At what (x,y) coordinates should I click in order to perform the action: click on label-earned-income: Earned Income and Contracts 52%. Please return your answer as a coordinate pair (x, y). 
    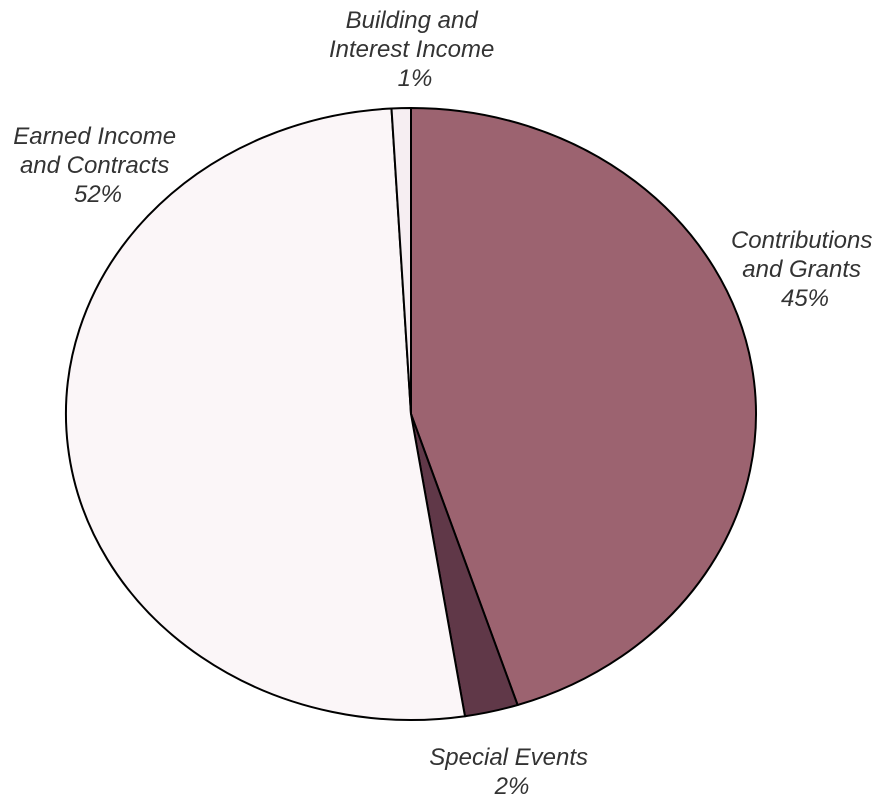
    Looking at the image, I should click on (97, 165).